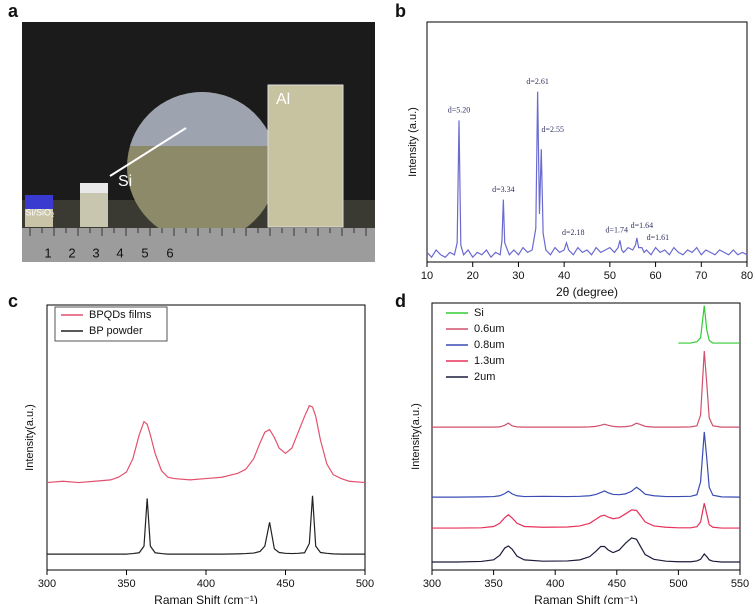 The width and height of the screenshot is (756, 604). I want to click on ruler-ticks, so click(198, 232).